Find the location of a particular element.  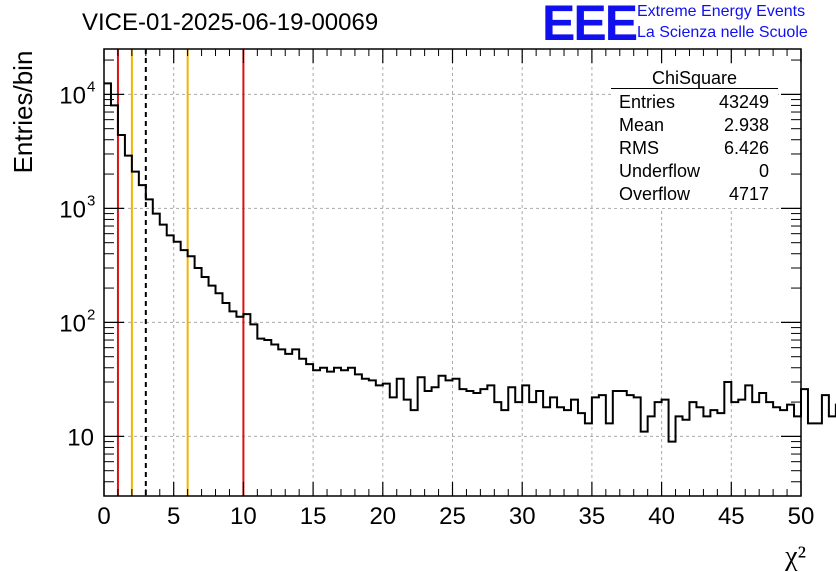

stats-label: Entries is located at coordinates (647, 102).